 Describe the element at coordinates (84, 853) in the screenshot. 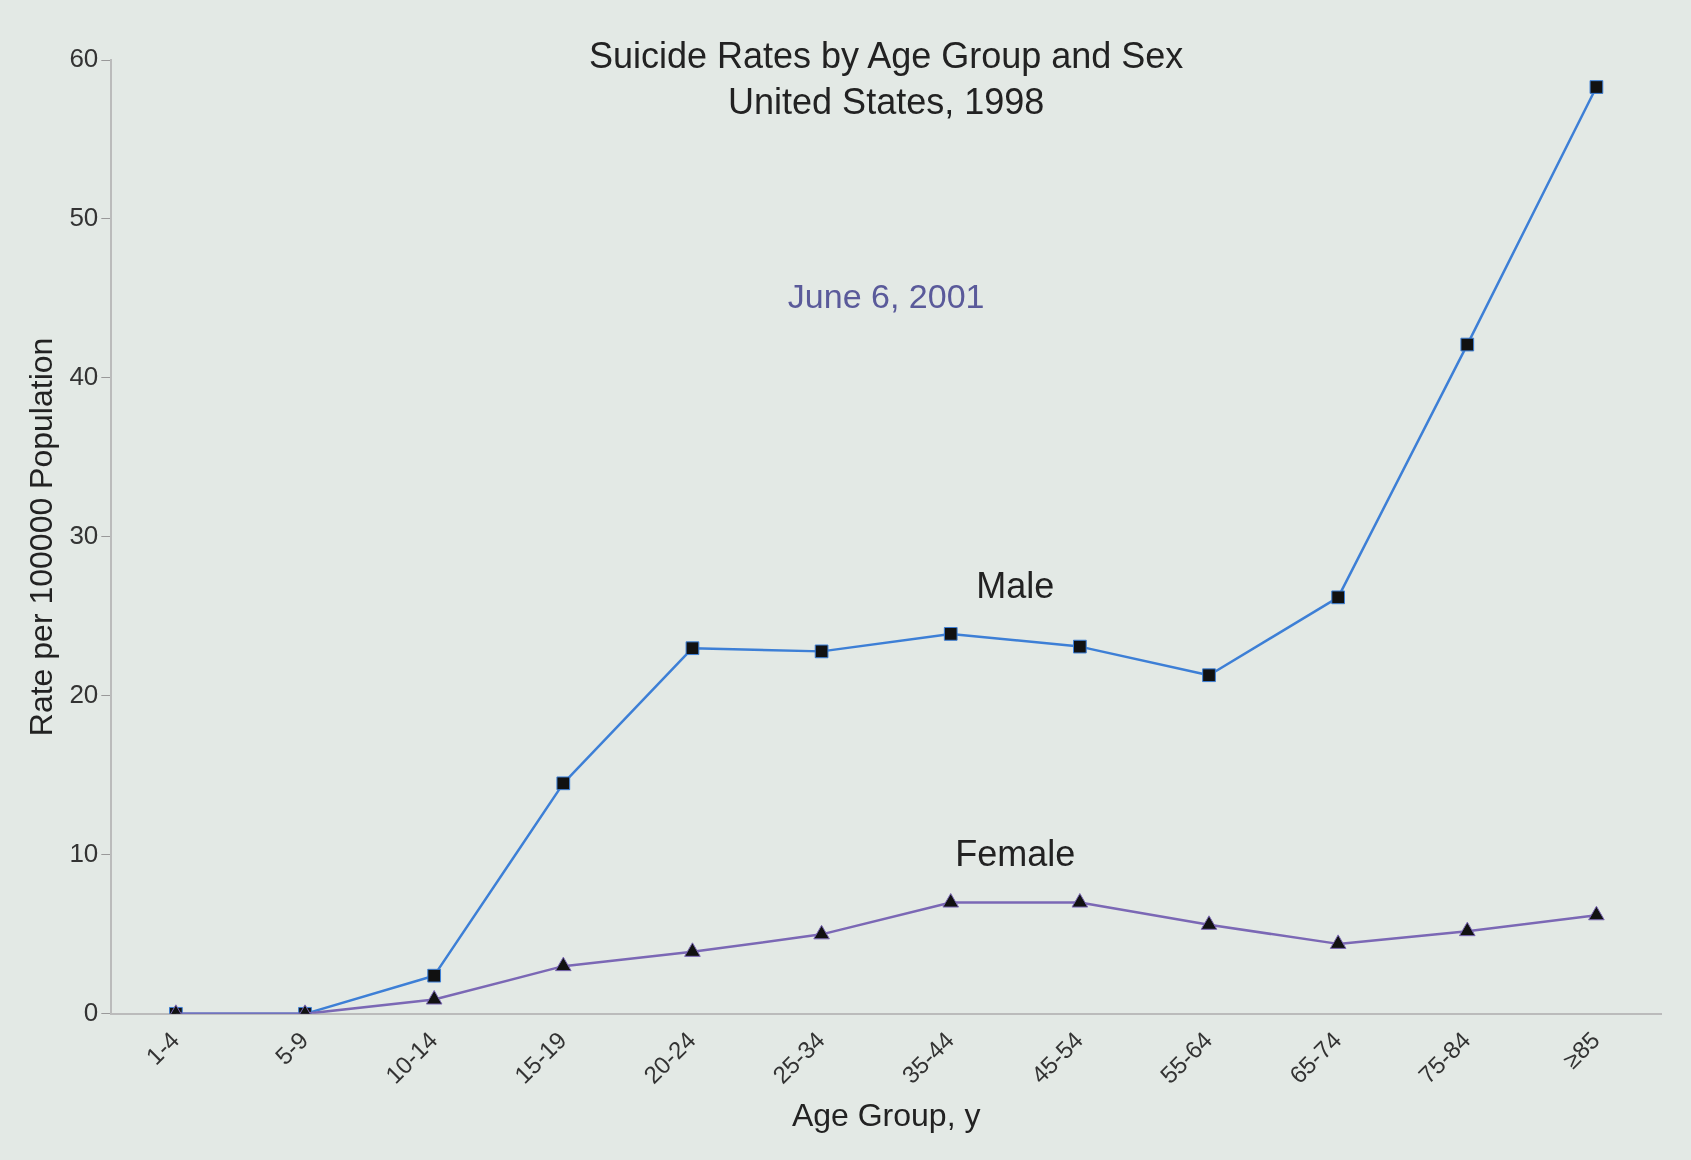

I see `y-tick-label: 10` at that location.